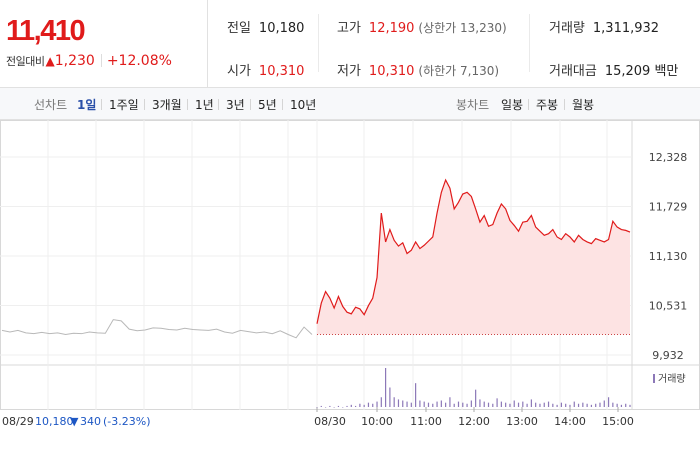 The width and height of the screenshot is (700, 450). I want to click on period-1d: 1일, so click(87, 105).